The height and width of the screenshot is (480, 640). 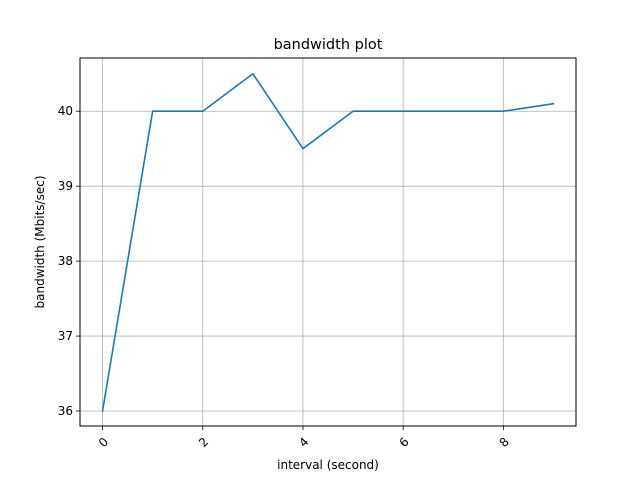 What do you see at coordinates (65, 111) in the screenshot?
I see `y-tick-label: 40` at bounding box center [65, 111].